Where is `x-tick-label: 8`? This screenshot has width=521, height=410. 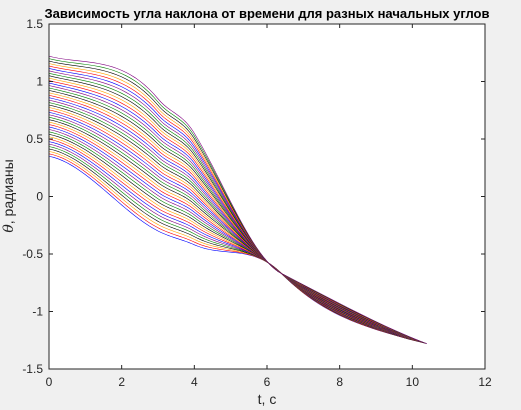
x-tick-label: 8 is located at coordinates (339, 382).